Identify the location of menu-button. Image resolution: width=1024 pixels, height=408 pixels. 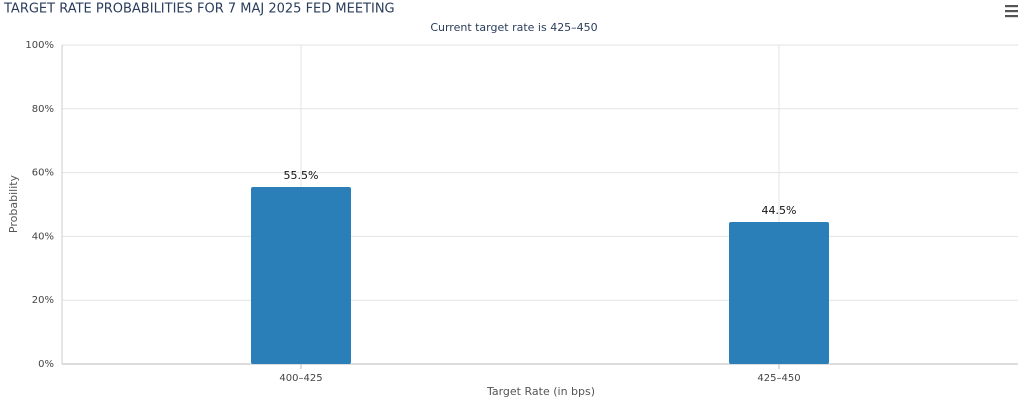
(1011, 11).